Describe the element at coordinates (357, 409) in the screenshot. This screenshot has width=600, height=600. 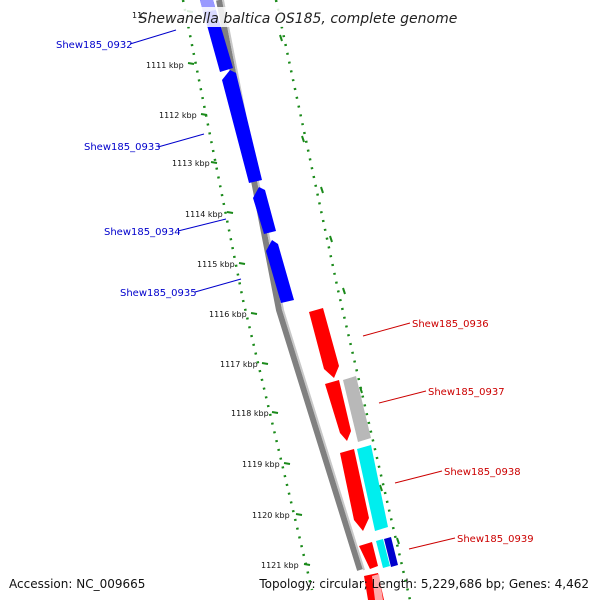
I see `gene-shew185-0937-pseudo` at that location.